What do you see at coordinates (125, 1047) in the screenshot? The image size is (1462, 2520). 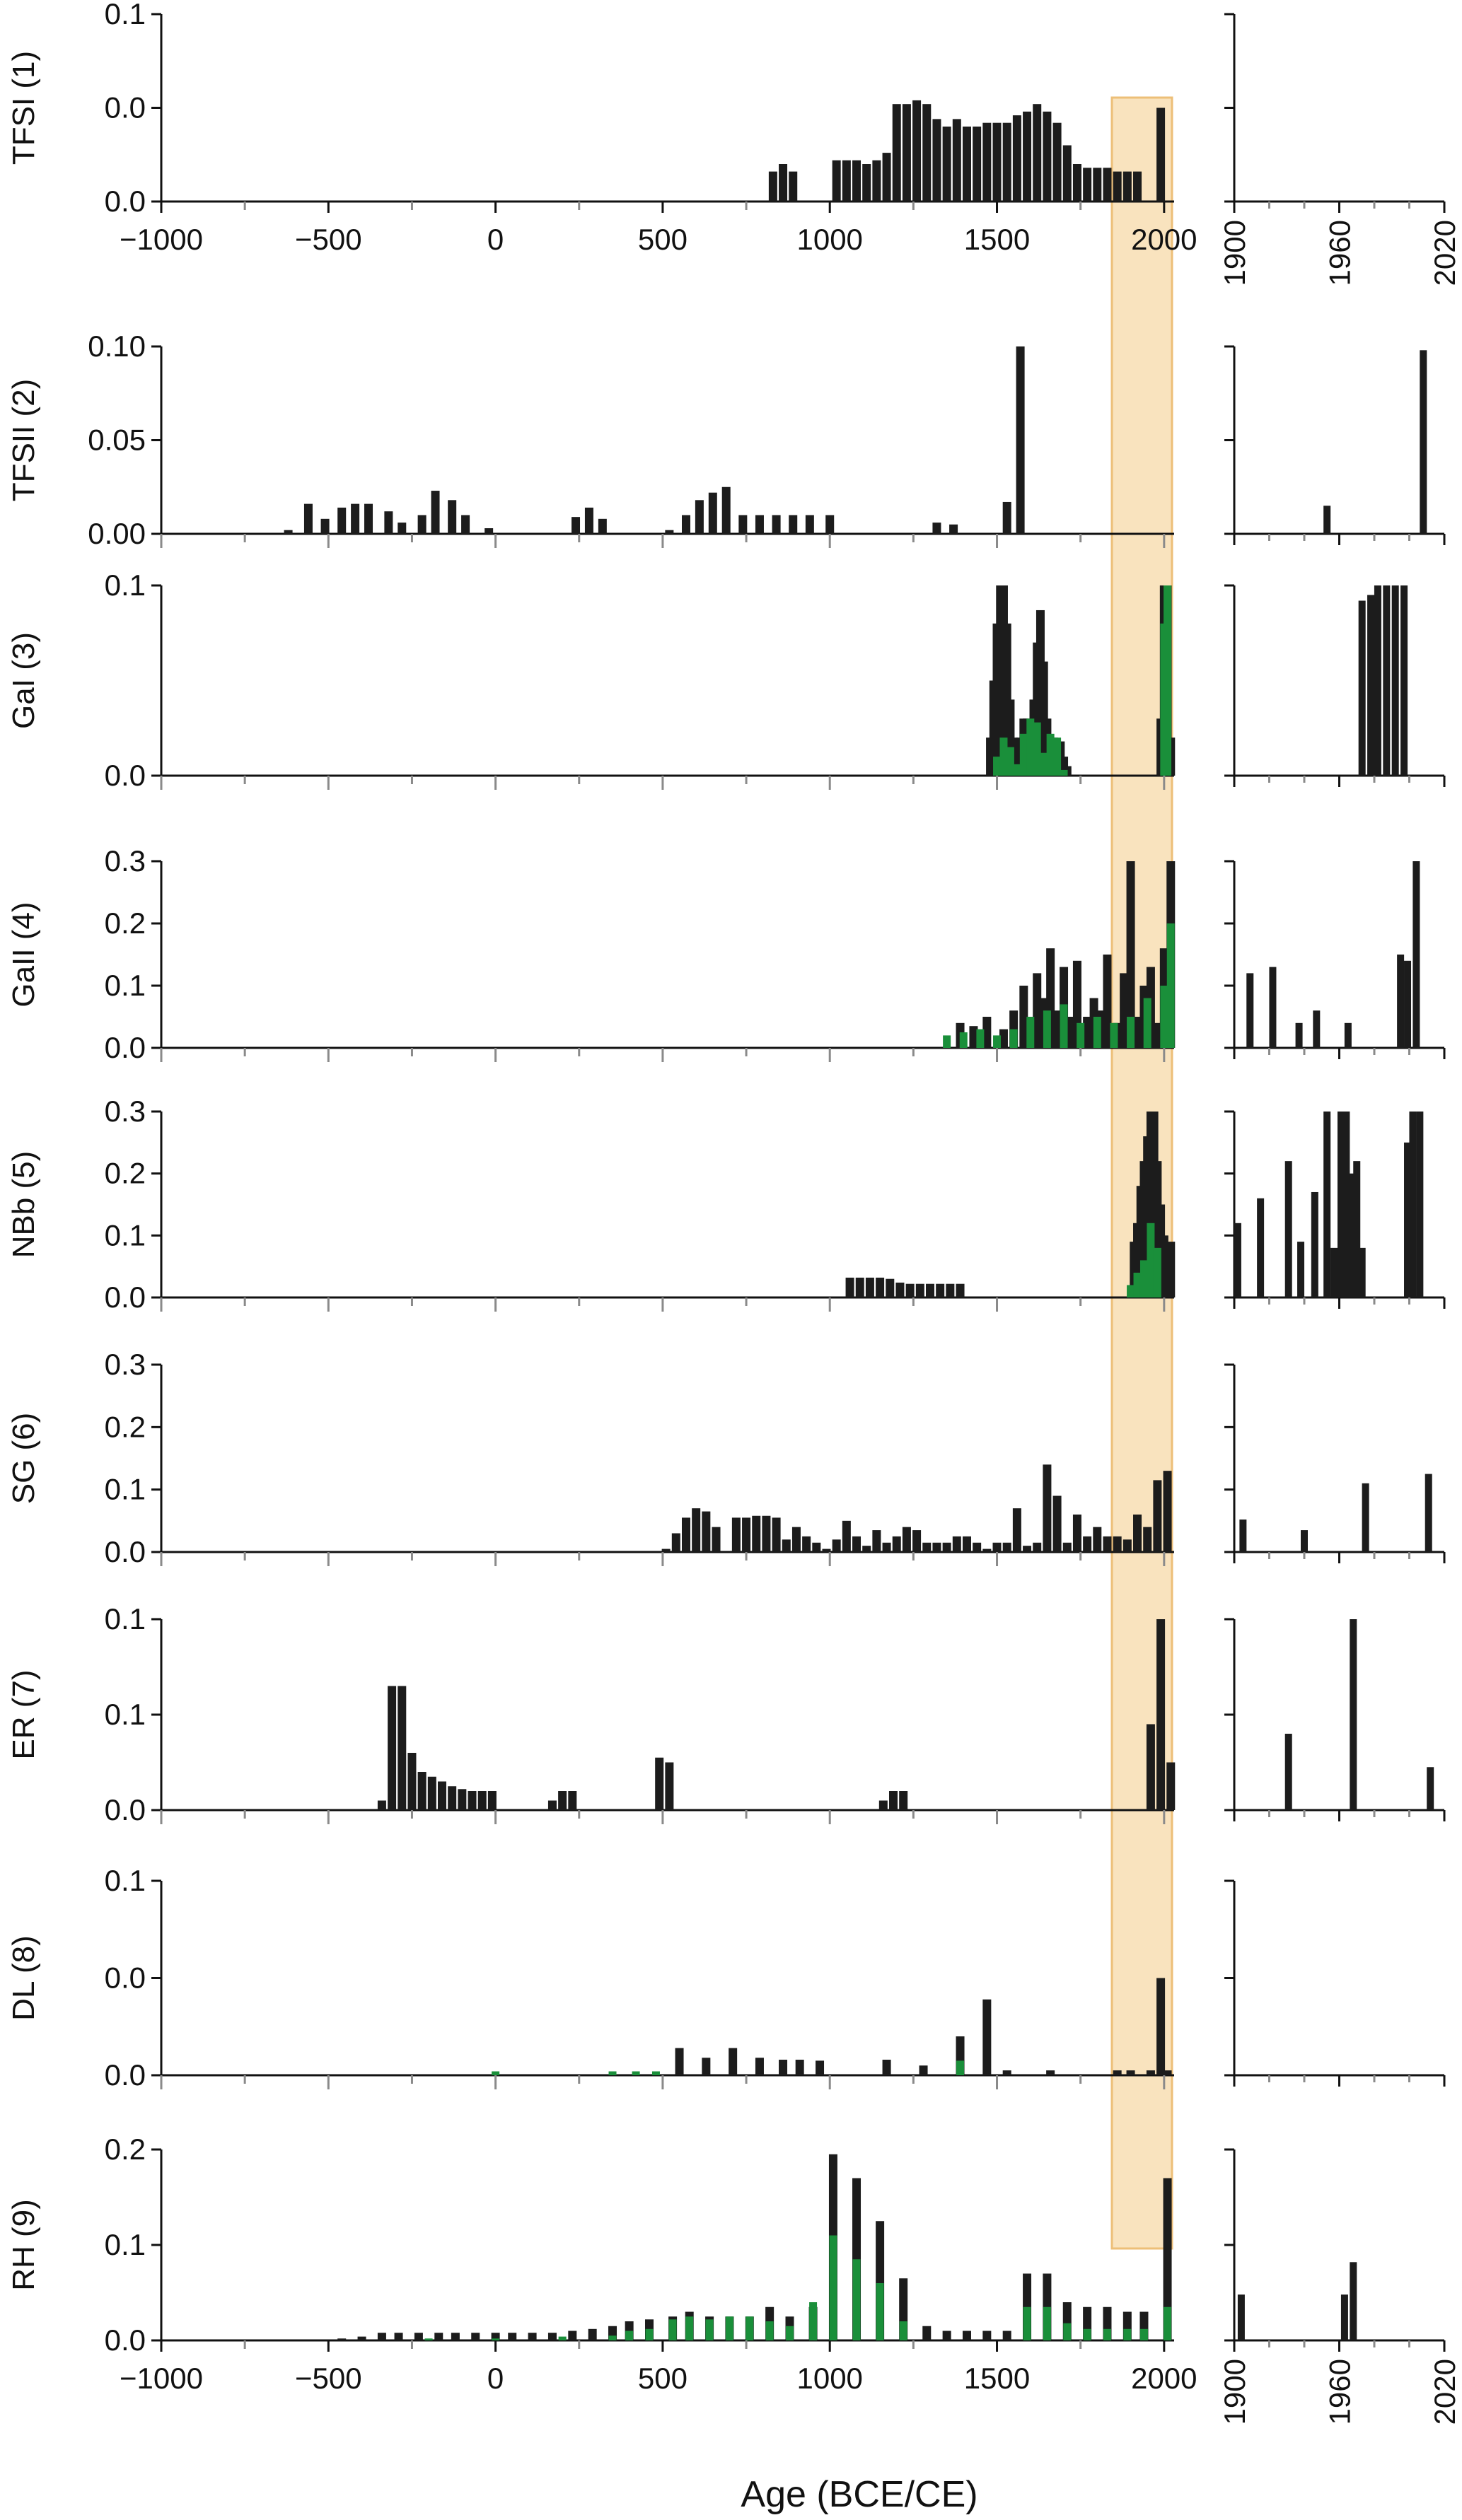 I see `y-tick-label: 0.0` at bounding box center [125, 1047].